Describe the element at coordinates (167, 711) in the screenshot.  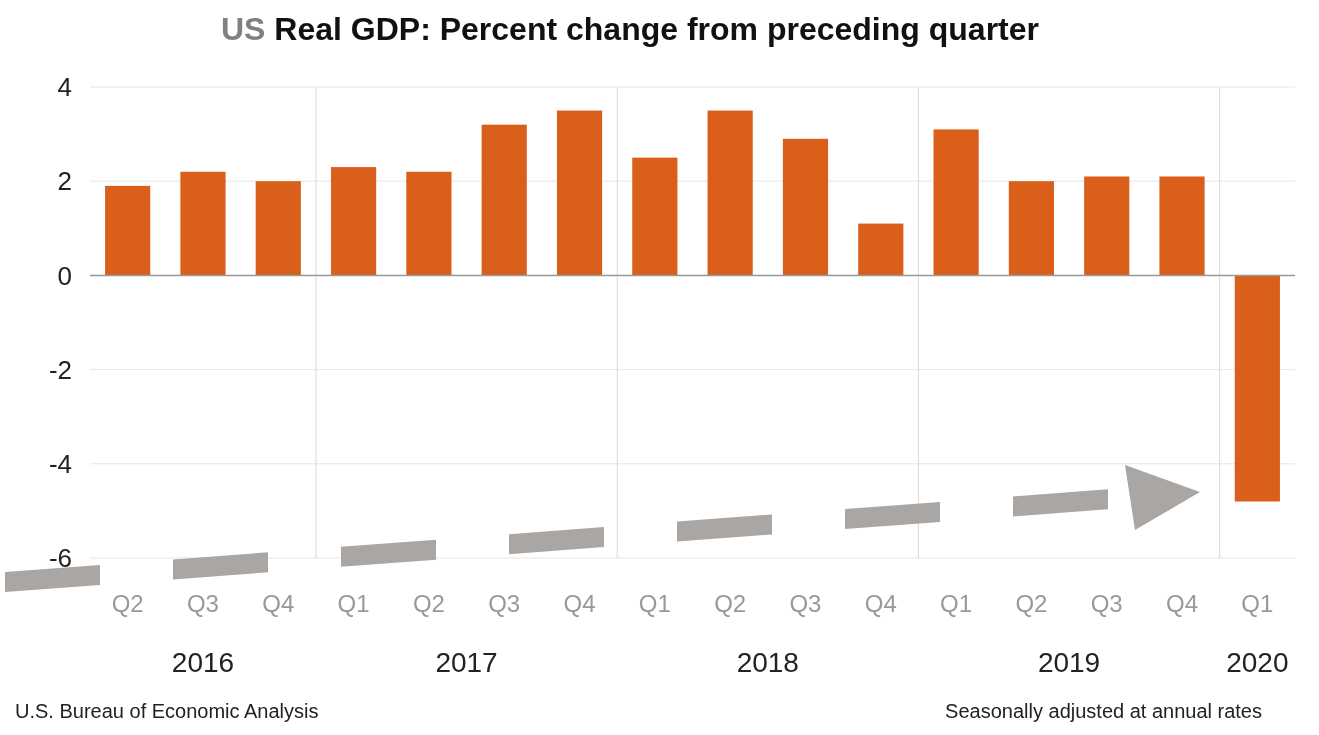
I see `text: U.S. Bureau of Economic Analysis` at that location.